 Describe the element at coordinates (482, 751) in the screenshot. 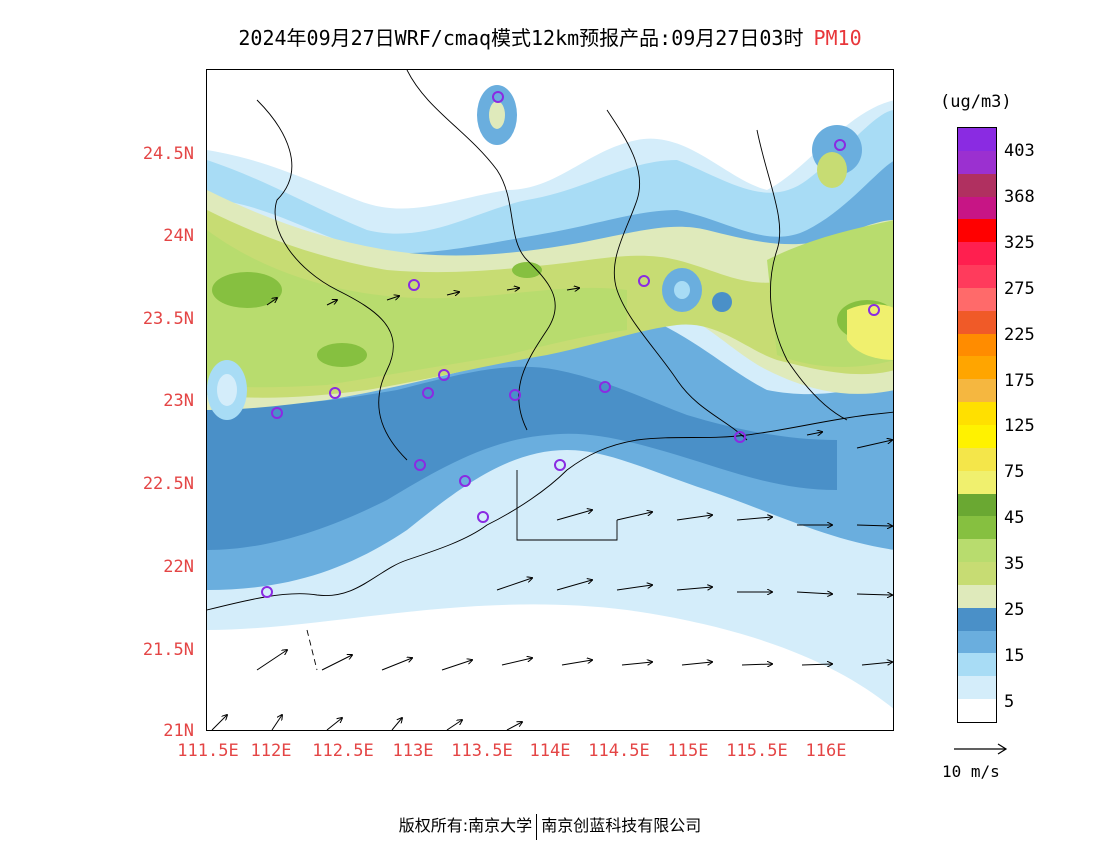

I see `lon-label: 113.5E` at that location.